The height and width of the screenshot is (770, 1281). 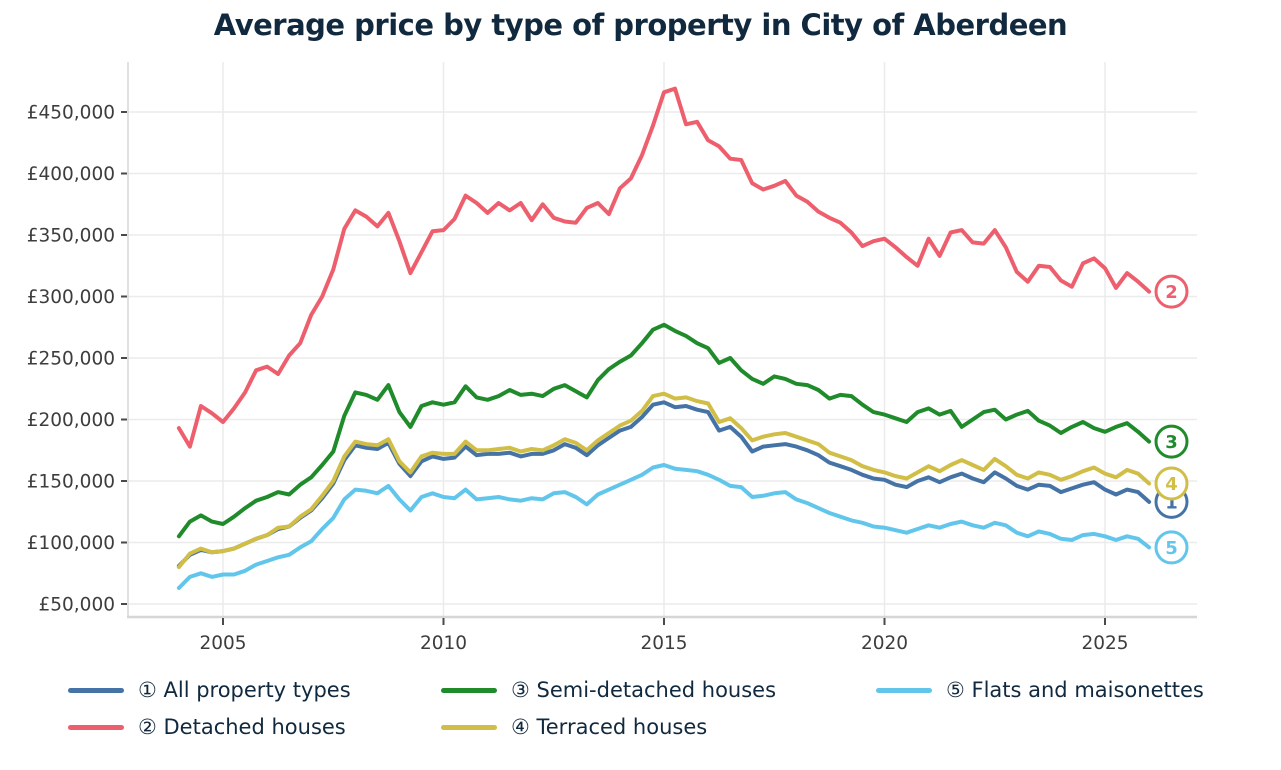 What do you see at coordinates (96, 727) in the screenshot?
I see `legend-swatch-detached-houses` at bounding box center [96, 727].